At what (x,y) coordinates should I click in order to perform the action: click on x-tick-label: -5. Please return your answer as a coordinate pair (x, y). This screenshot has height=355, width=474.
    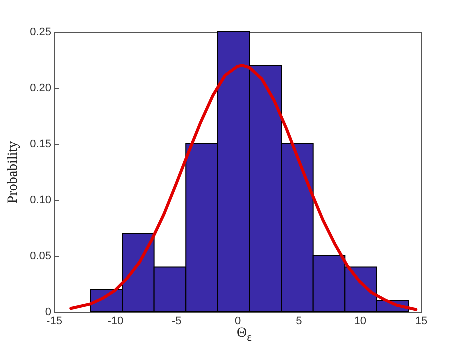
    Looking at the image, I should click on (177, 322).